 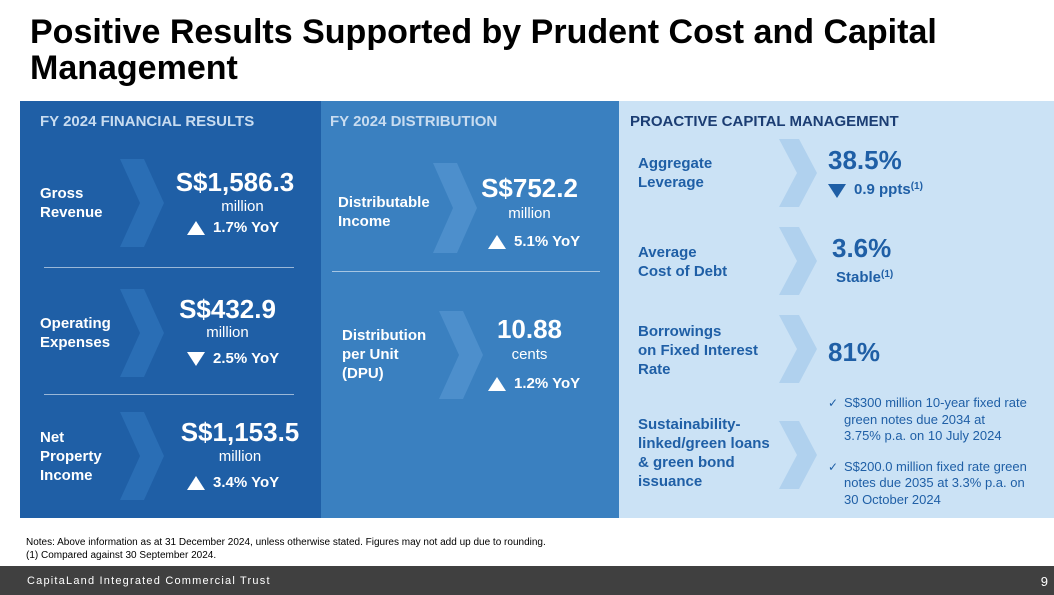 I want to click on dpu-label: Distribution per Unit (DPU), so click(x=384, y=354).